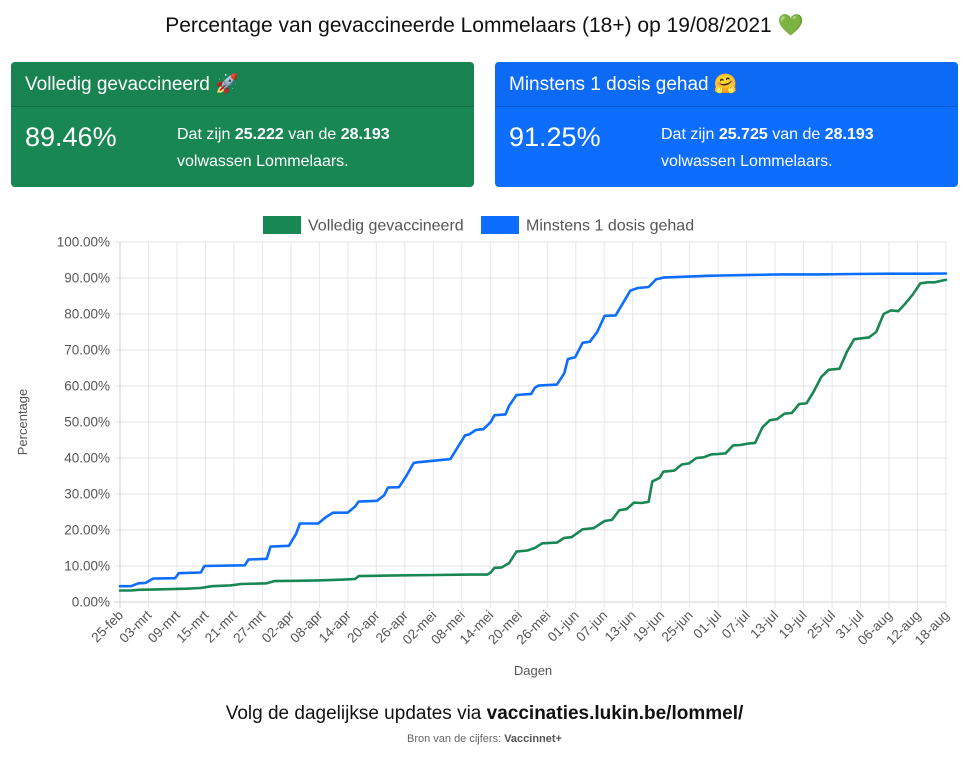 Image resolution: width=969 pixels, height=768 pixels. Describe the element at coordinates (117, 84) in the screenshot. I see `card-heading: Volledig gevaccineerd` at that location.